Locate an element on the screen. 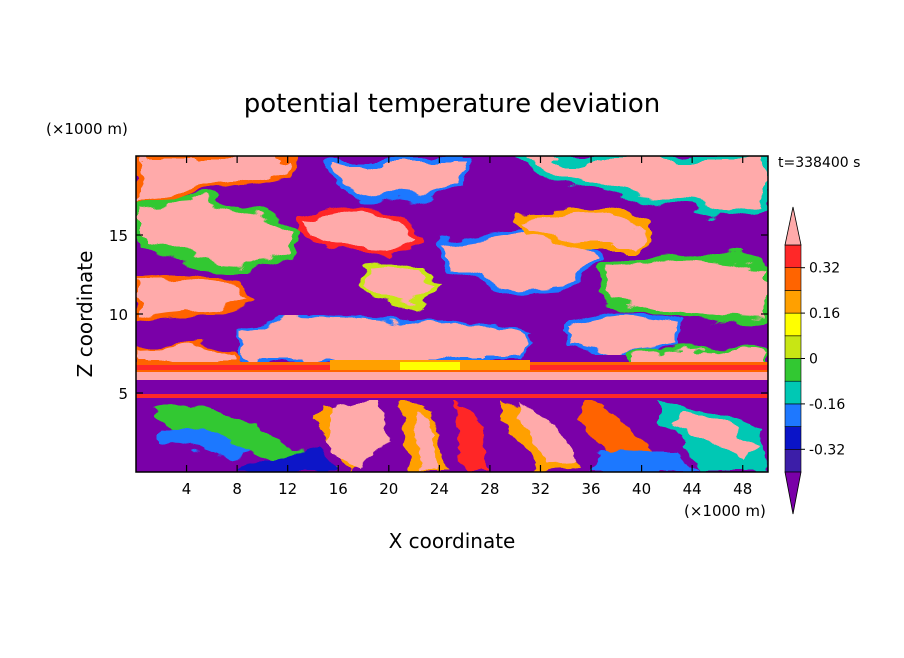  x-unit-label: (×1000 m) is located at coordinates (725, 511).